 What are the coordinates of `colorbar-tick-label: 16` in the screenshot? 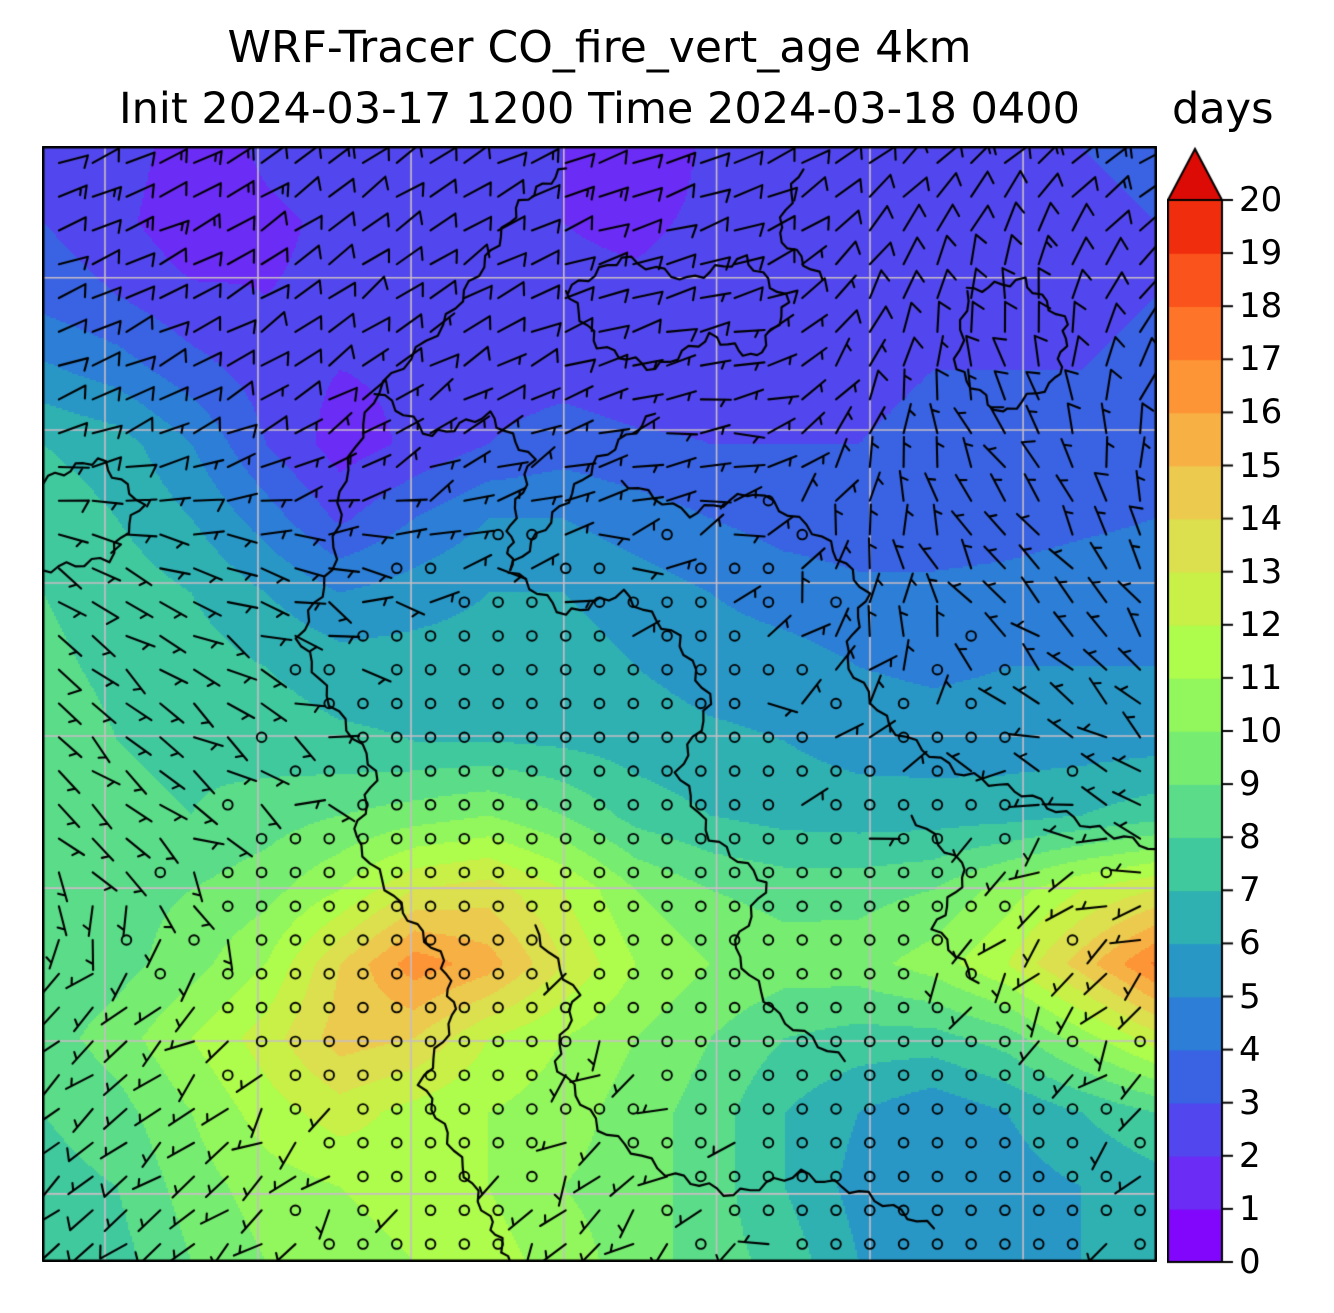 It's located at (1261, 412).